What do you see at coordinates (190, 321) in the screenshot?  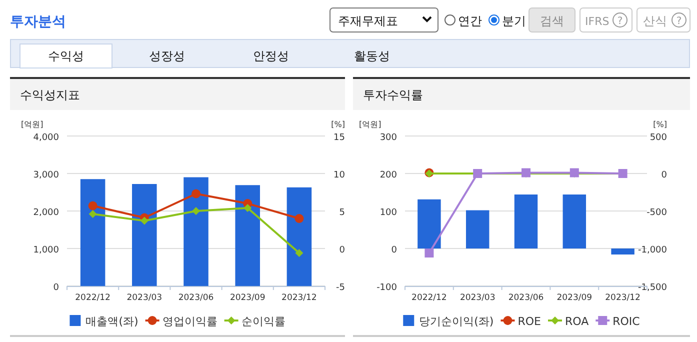 I see `legend-label: 영업이익률` at bounding box center [190, 321].